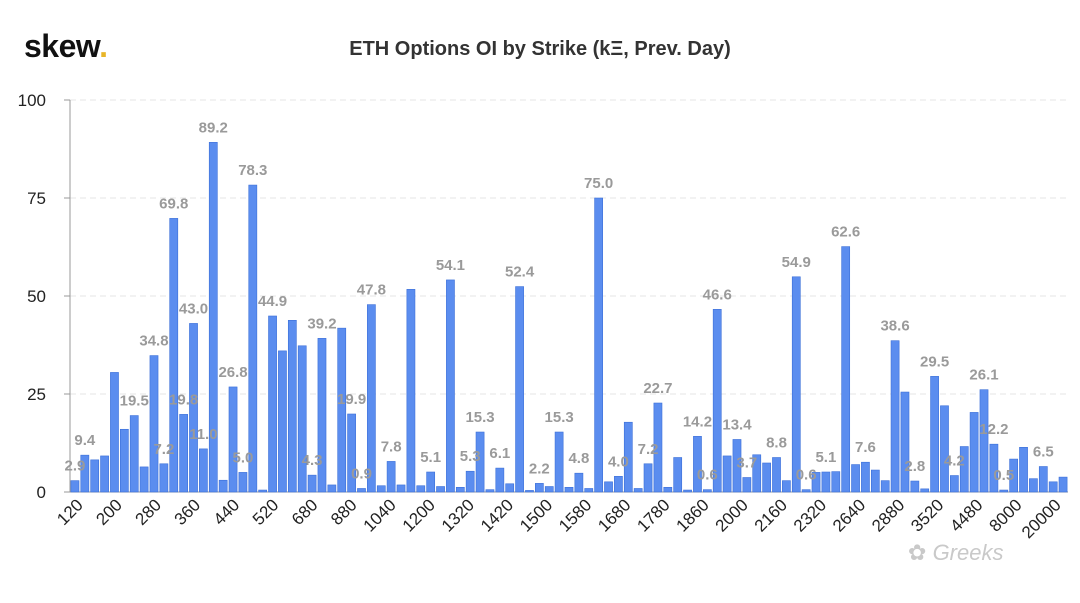 This screenshot has width=1080, height=603. Describe the element at coordinates (618, 461) in the screenshot. I see `data-label: 4.0` at that location.